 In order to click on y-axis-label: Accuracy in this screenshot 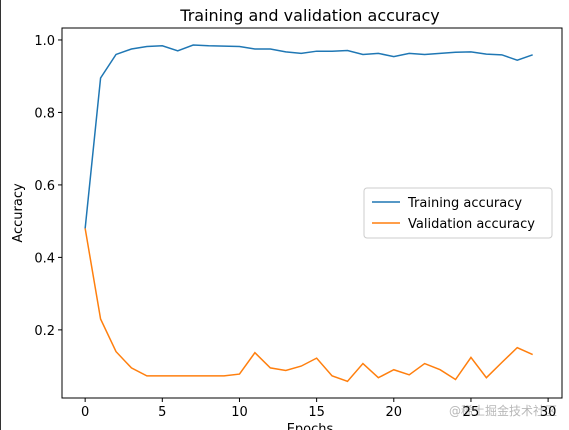, I will do `click(18, 213)`.